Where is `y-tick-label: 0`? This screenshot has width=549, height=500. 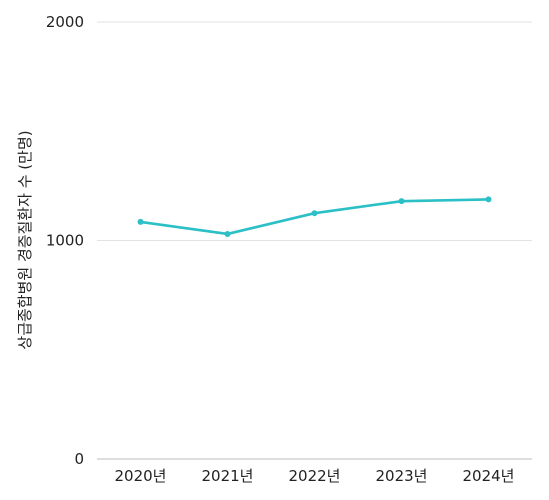 y-tick-label: 0 is located at coordinates (79, 459).